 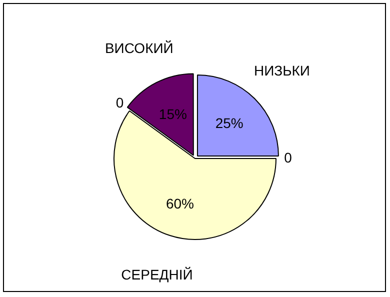 I want to click on slice-label: ВИСОКИЙ, so click(x=139, y=48).